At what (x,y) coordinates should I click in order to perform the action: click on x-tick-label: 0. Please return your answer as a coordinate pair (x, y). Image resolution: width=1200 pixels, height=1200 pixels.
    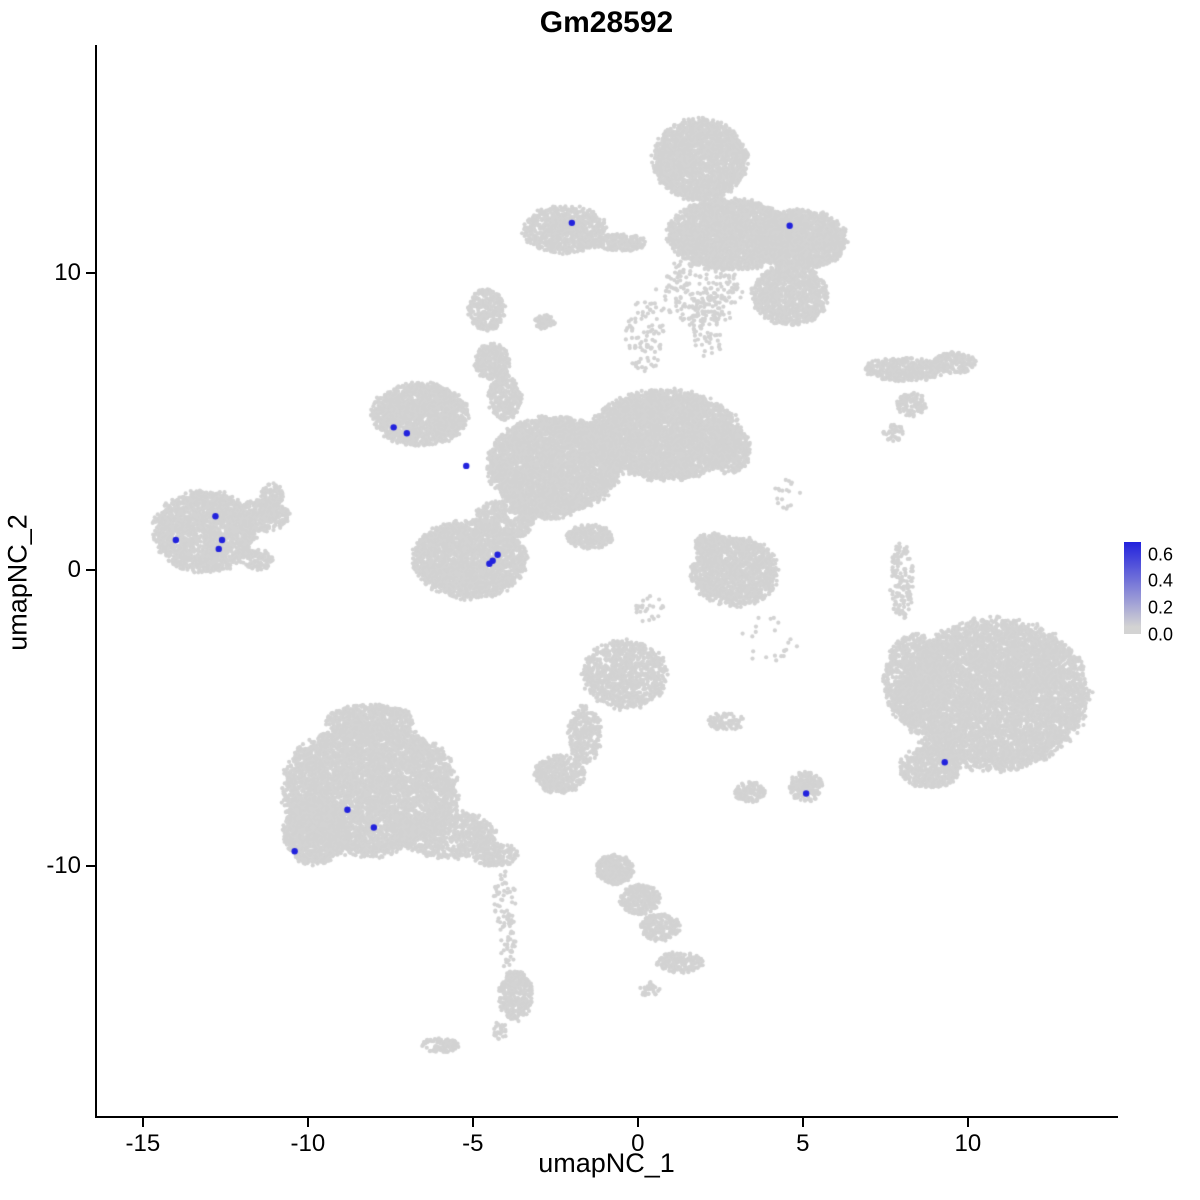
    Looking at the image, I should click on (638, 1143).